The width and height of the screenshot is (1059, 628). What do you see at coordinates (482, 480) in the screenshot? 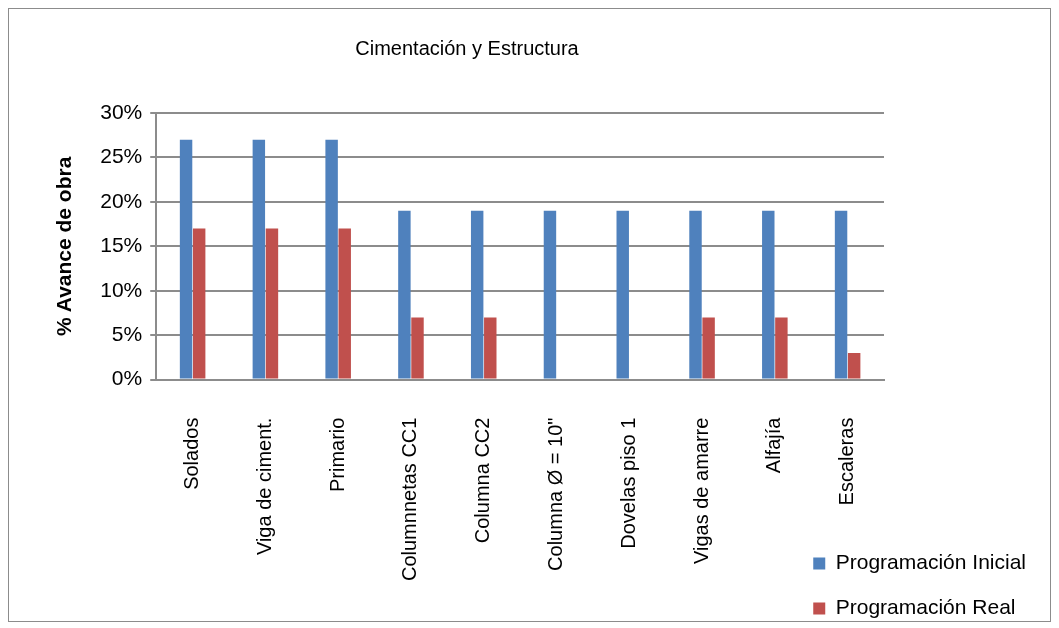
I see `x-tick-label: Columna CC2` at bounding box center [482, 480].